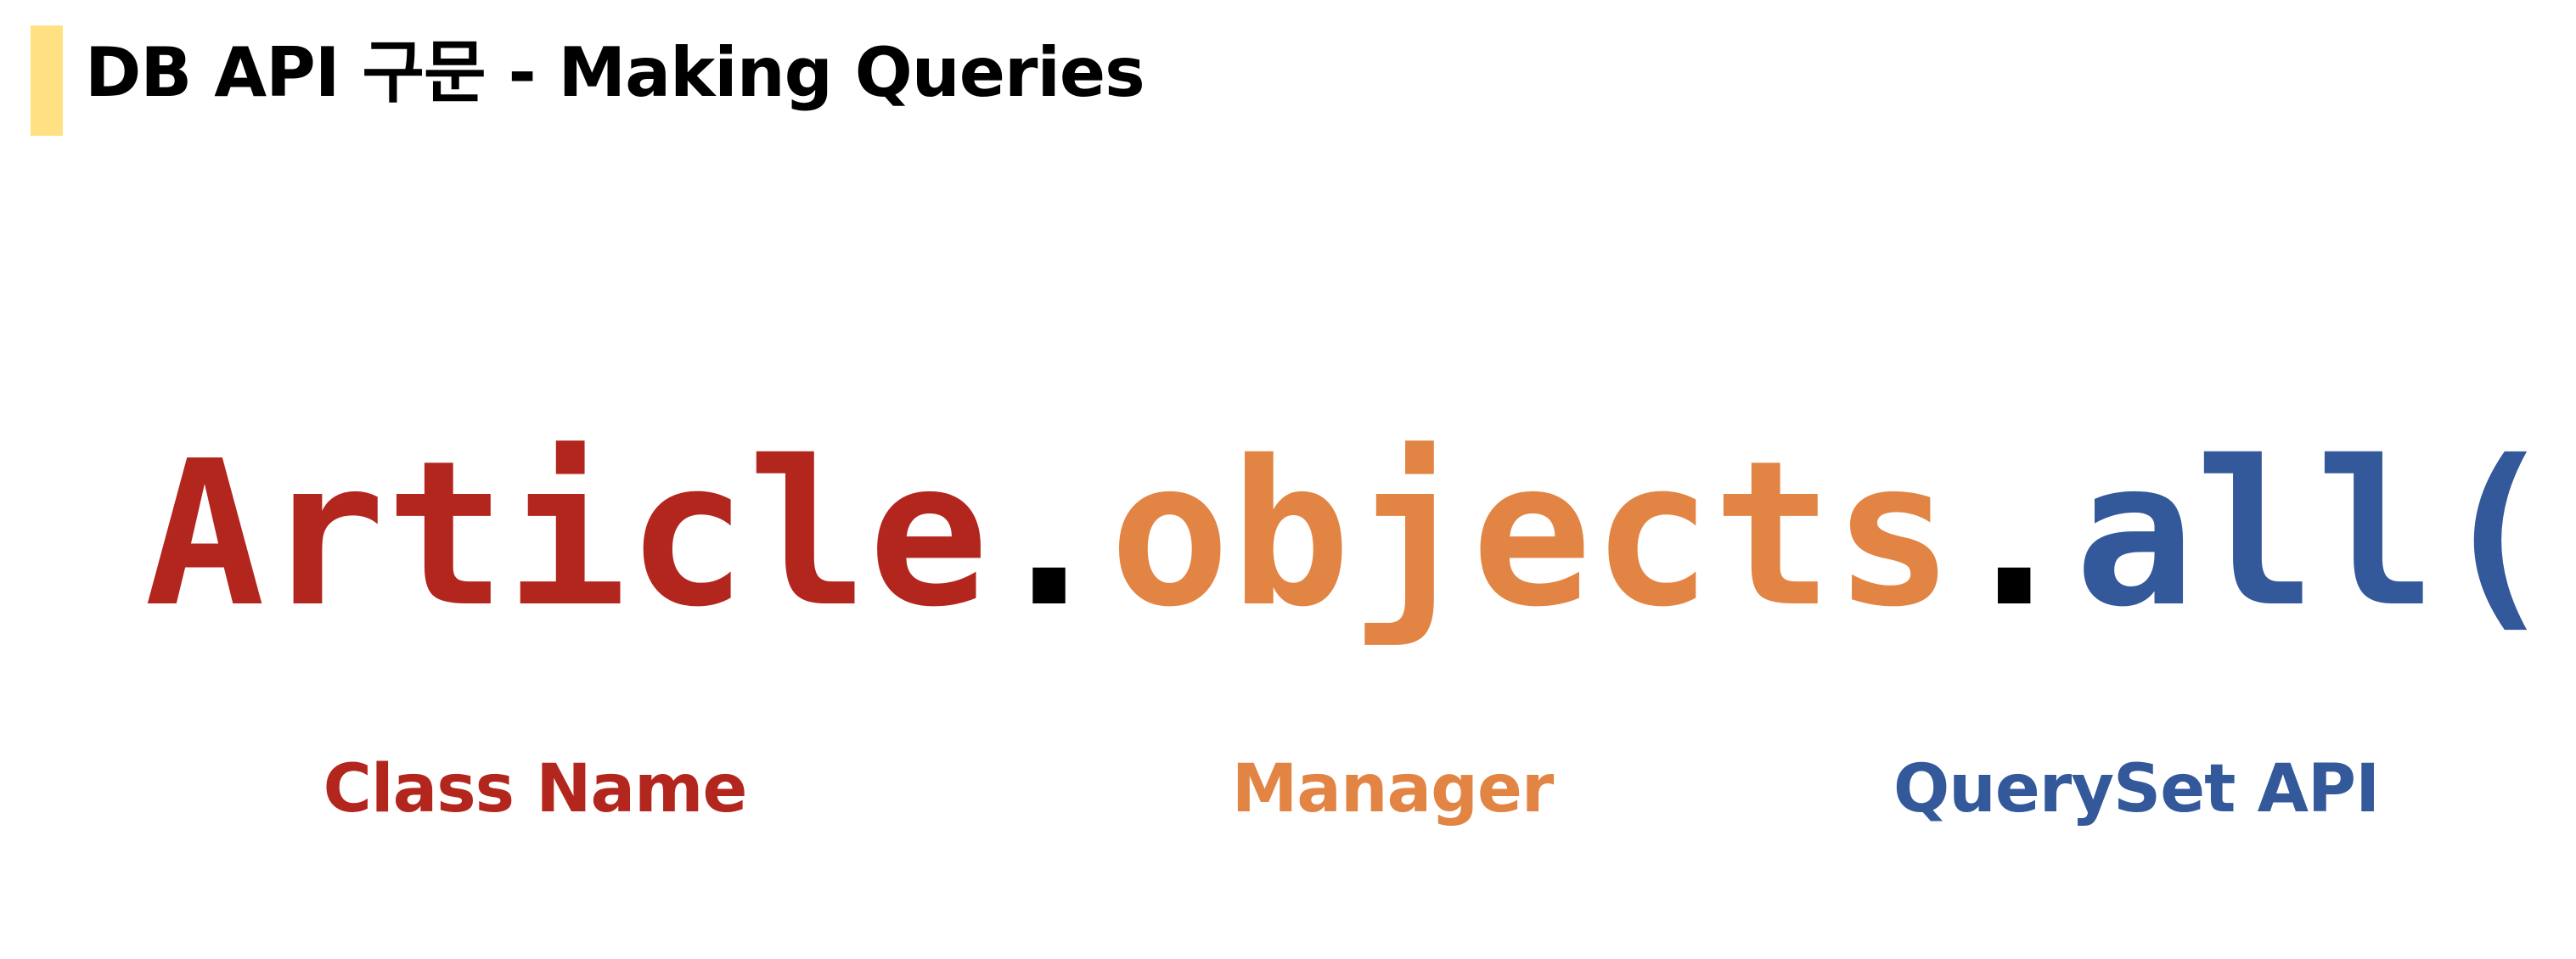  Describe the element at coordinates (535, 789) in the screenshot. I see `label-class-name: Class Name` at that location.